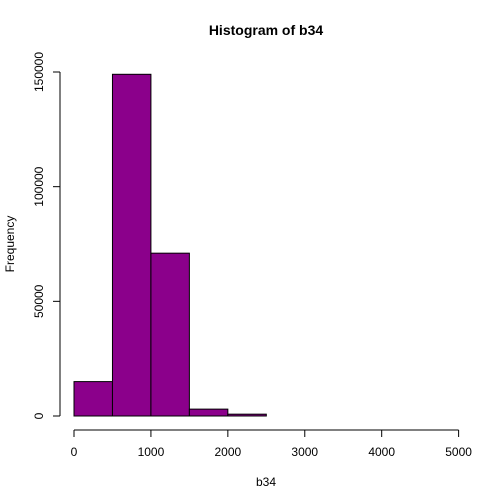 The width and height of the screenshot is (504, 504). What do you see at coordinates (266, 482) in the screenshot?
I see `x-axis-label: b34` at bounding box center [266, 482].